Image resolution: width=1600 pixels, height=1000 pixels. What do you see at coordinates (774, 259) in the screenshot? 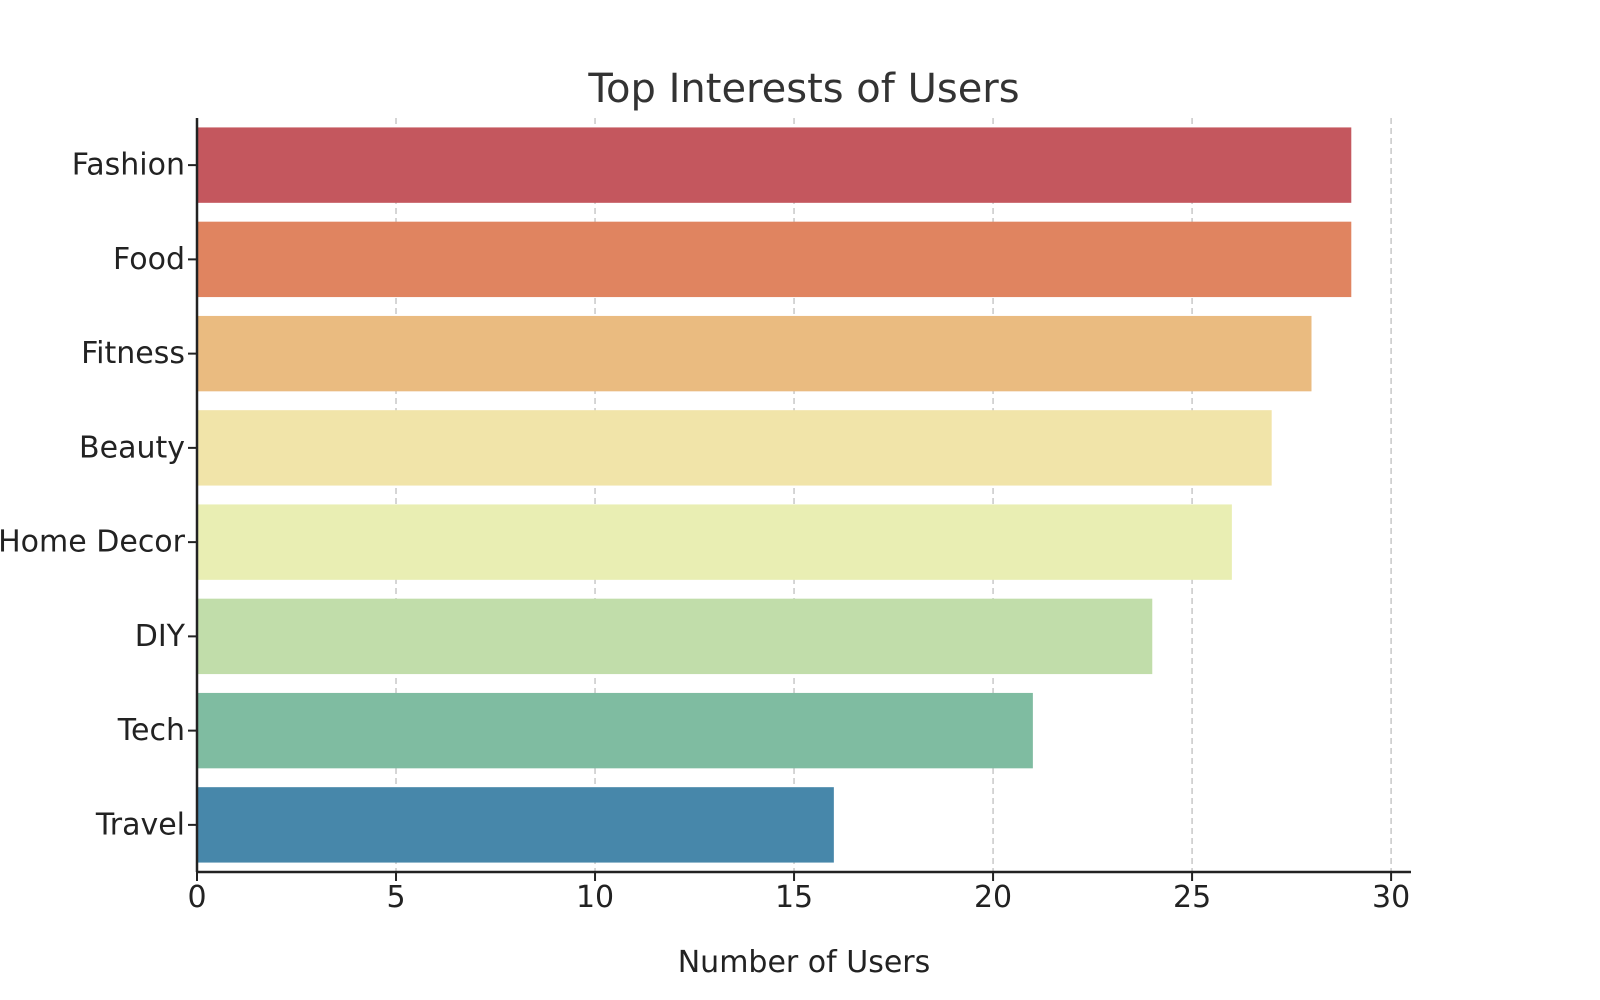
I see `bar-food` at bounding box center [774, 259].